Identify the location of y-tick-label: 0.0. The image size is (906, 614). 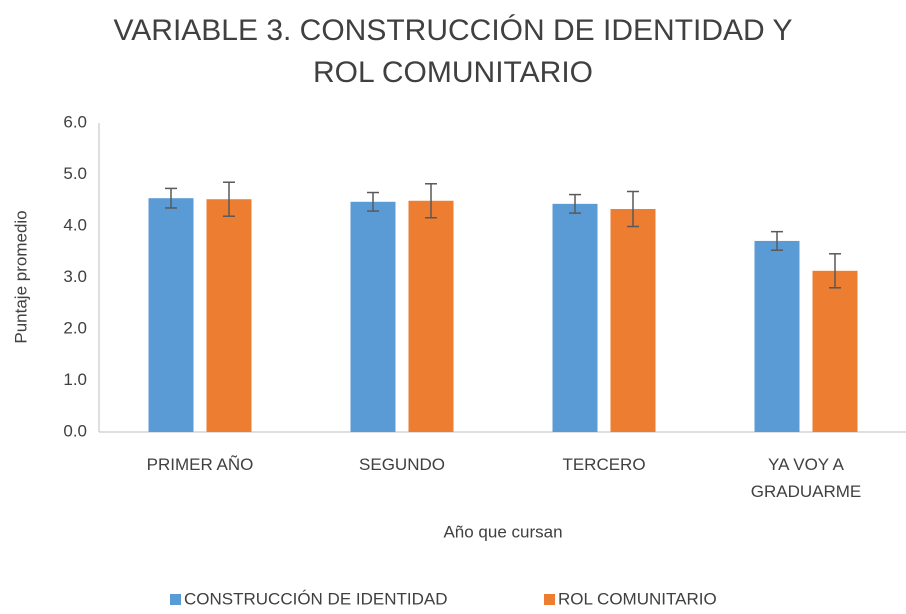
(75, 430).